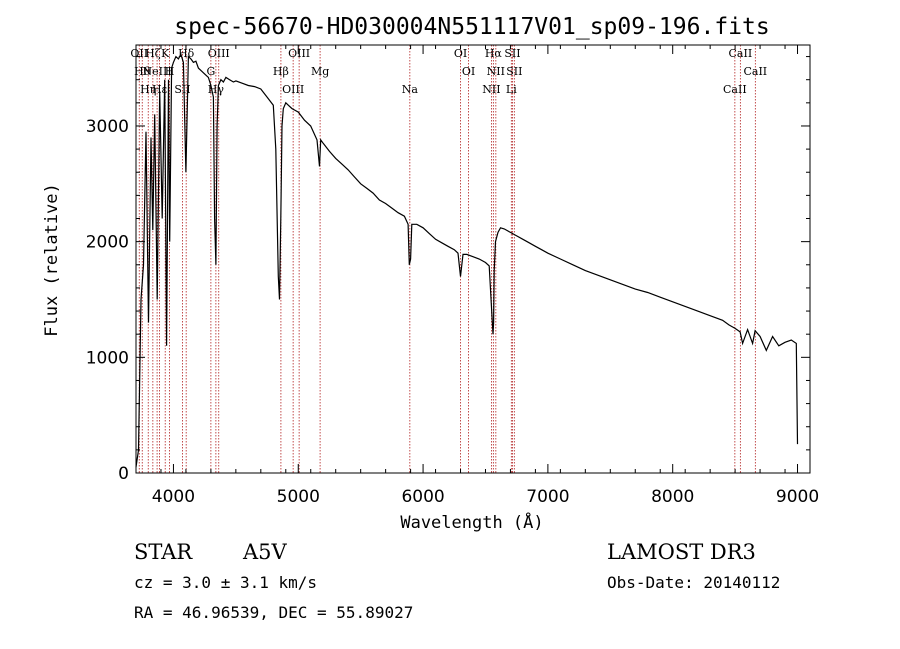 The image size is (900, 649). What do you see at coordinates (148, 89) in the screenshot?
I see `line-label-Hη: Hη` at bounding box center [148, 89].